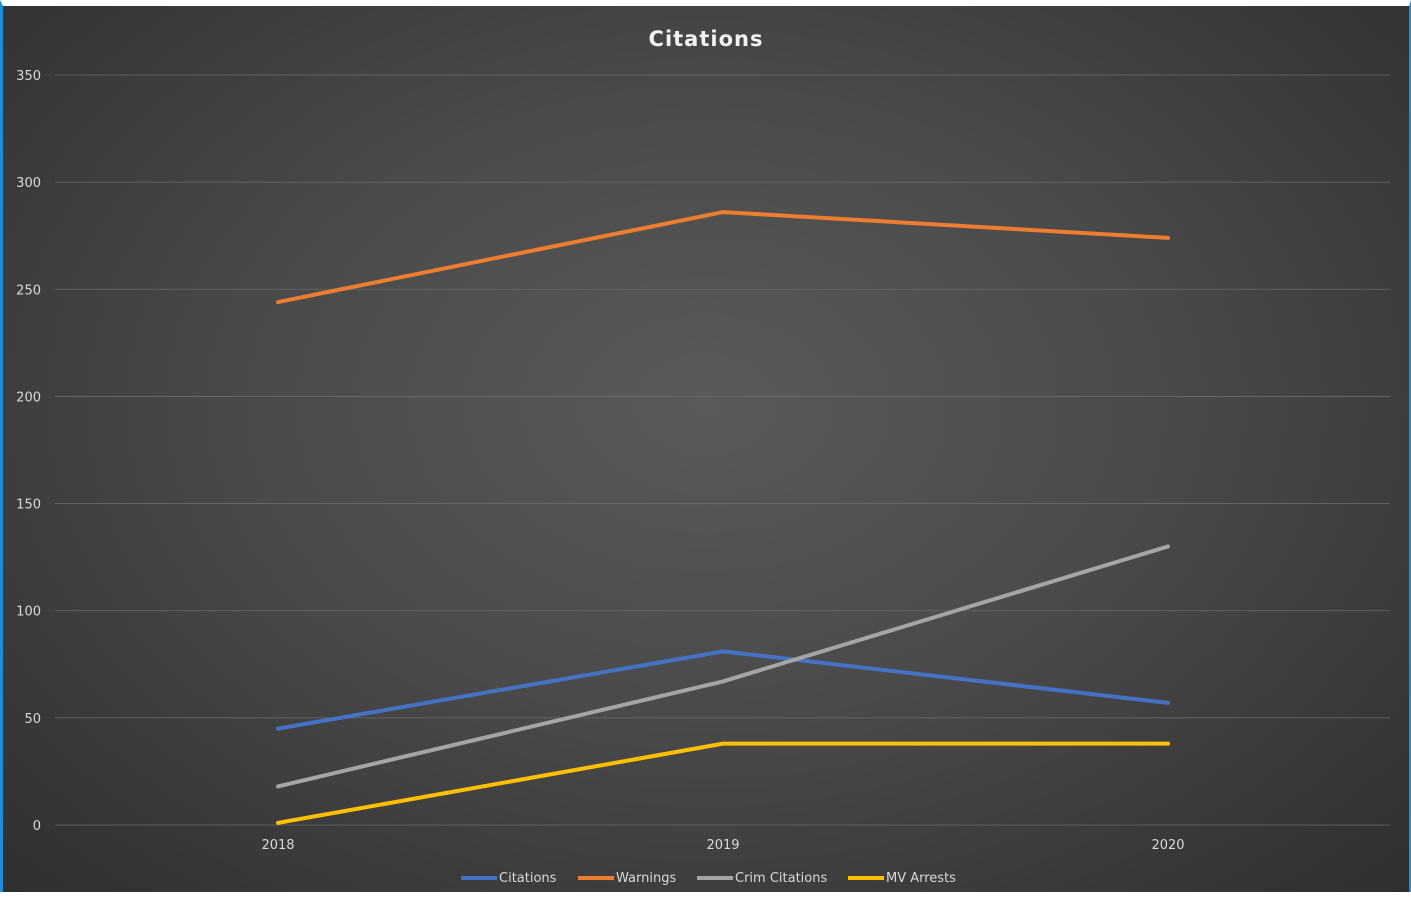  Describe the element at coordinates (28, 290) in the screenshot. I see `y-tick-label-250: 250` at that location.